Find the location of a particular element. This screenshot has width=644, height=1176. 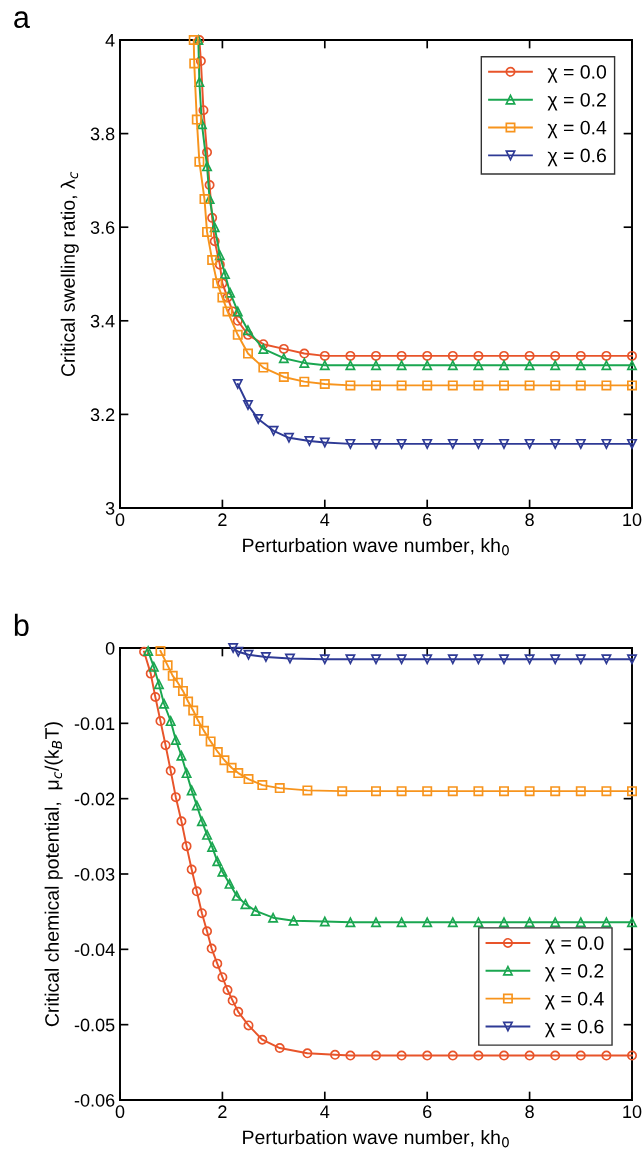

x-tick-label: 4 is located at coordinates (325, 519).